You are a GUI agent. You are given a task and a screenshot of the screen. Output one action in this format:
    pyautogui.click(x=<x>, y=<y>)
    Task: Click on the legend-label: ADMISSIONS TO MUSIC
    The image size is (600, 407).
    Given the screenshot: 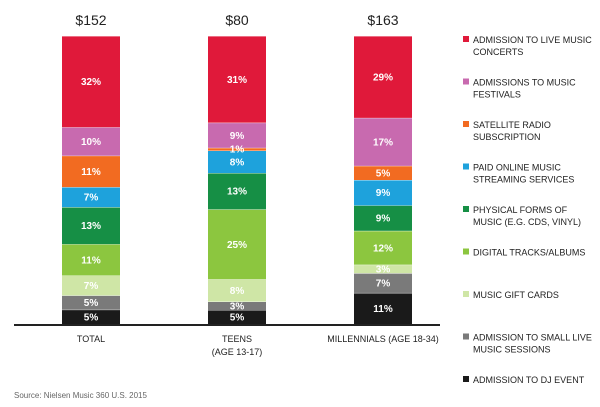 What is the action you would take?
    pyautogui.click(x=524, y=83)
    